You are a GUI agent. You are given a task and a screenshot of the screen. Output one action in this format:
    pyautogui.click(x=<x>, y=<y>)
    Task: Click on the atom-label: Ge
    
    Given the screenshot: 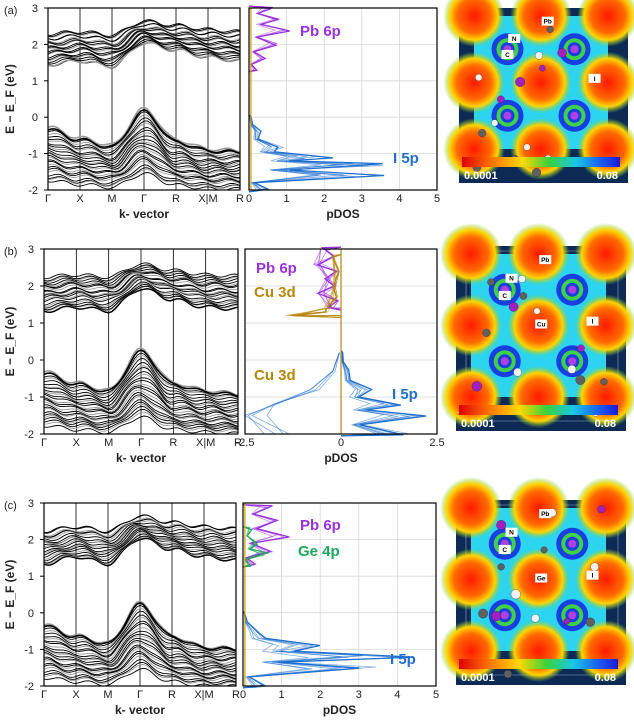 What is the action you would take?
    pyautogui.click(x=541, y=579)
    